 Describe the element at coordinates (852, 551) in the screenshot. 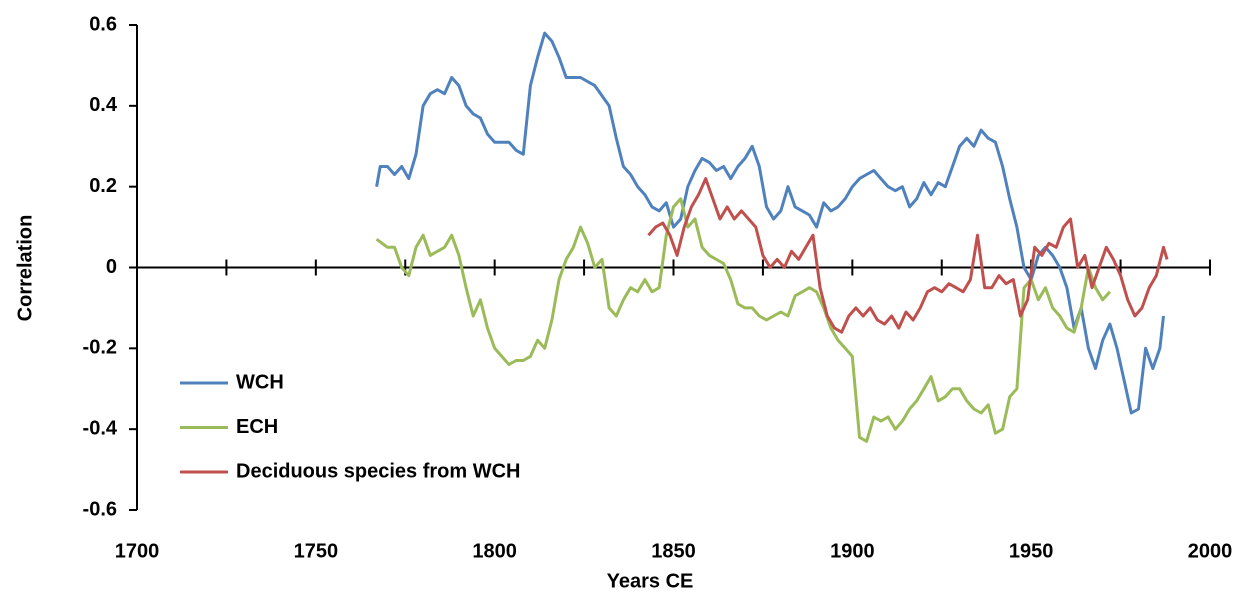

I see `x-tick-label: 1900` at that location.